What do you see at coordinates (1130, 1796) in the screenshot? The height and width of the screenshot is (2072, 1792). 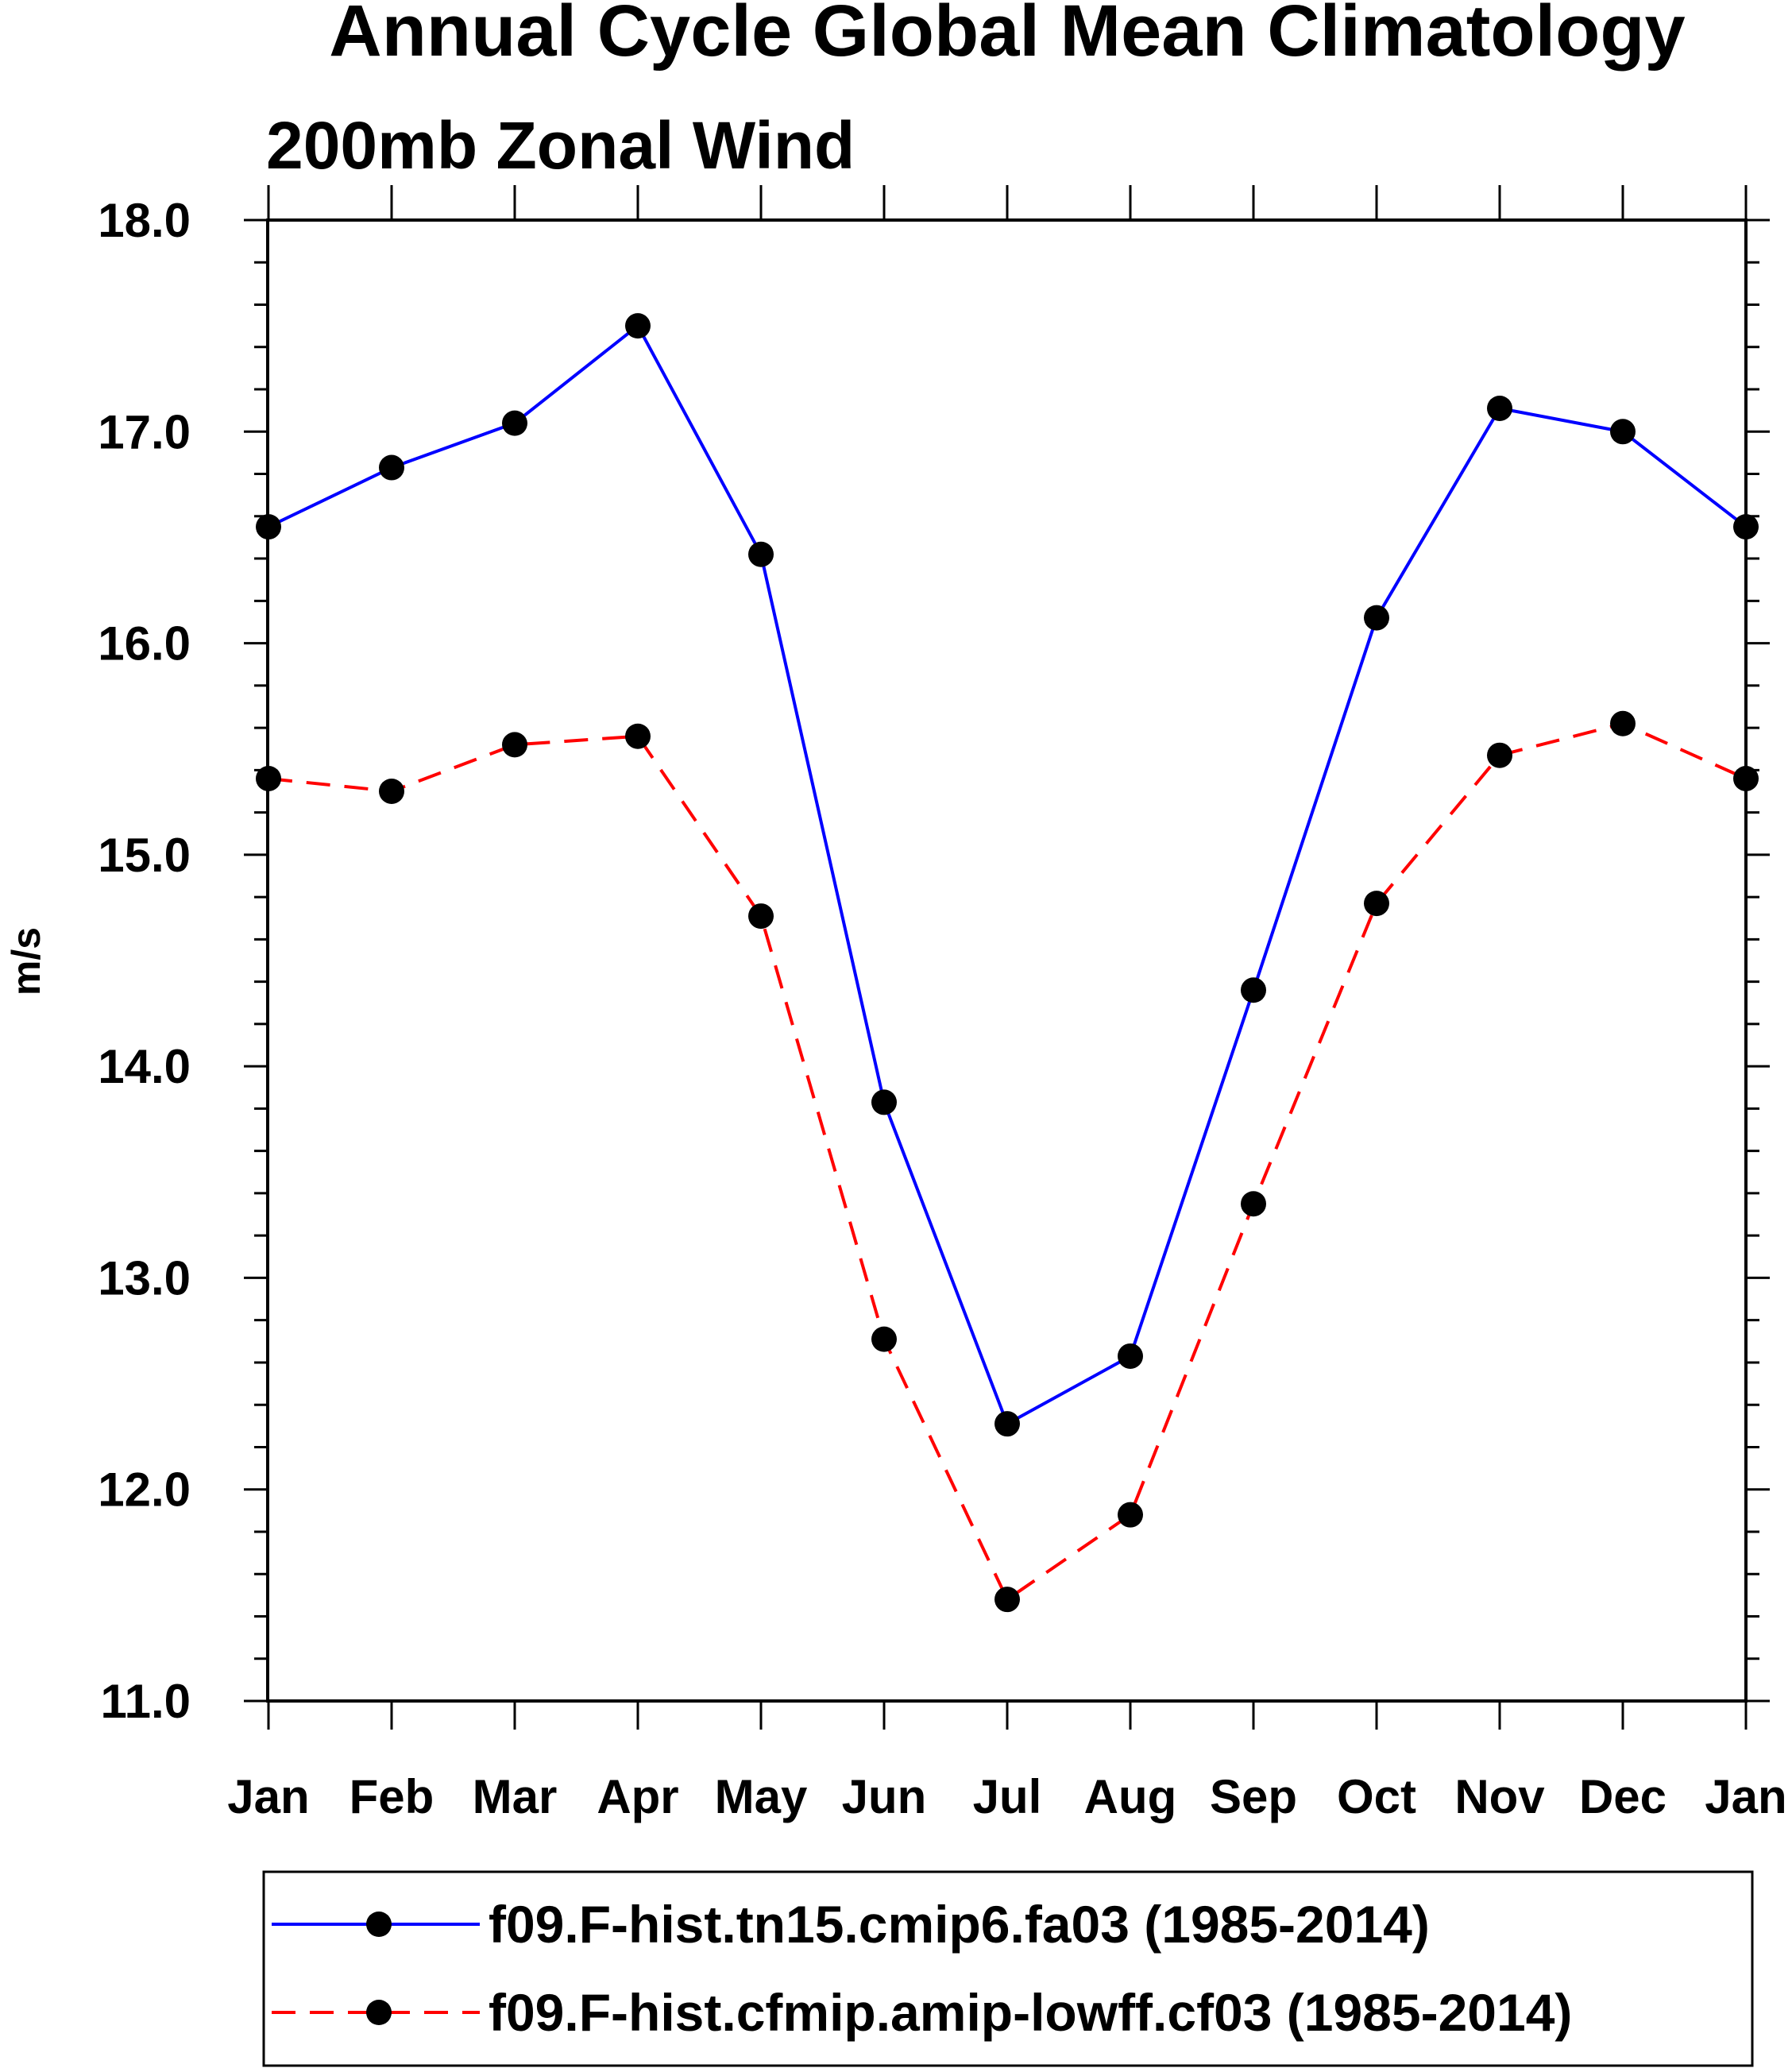 I see `x-tick-label: Aug` at bounding box center [1130, 1796].